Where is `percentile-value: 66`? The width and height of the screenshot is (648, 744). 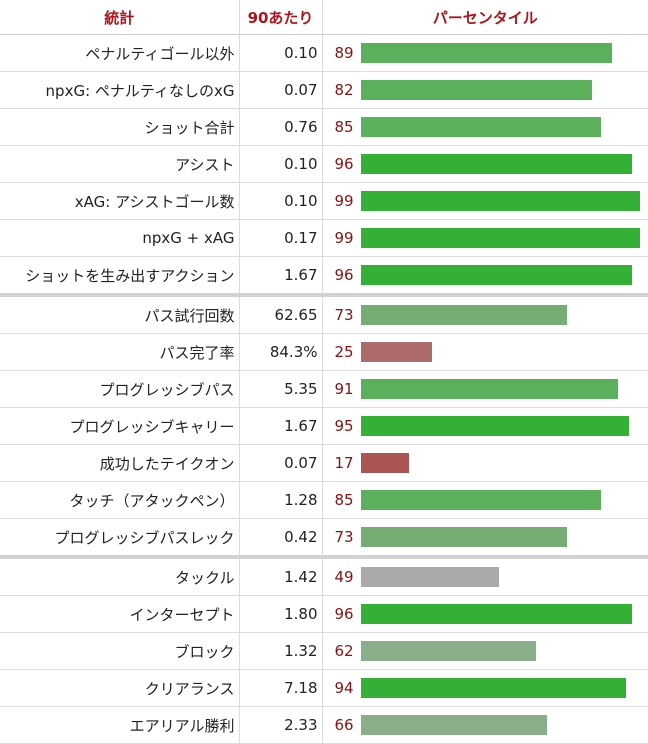 percentile-value: 66 is located at coordinates (344, 725).